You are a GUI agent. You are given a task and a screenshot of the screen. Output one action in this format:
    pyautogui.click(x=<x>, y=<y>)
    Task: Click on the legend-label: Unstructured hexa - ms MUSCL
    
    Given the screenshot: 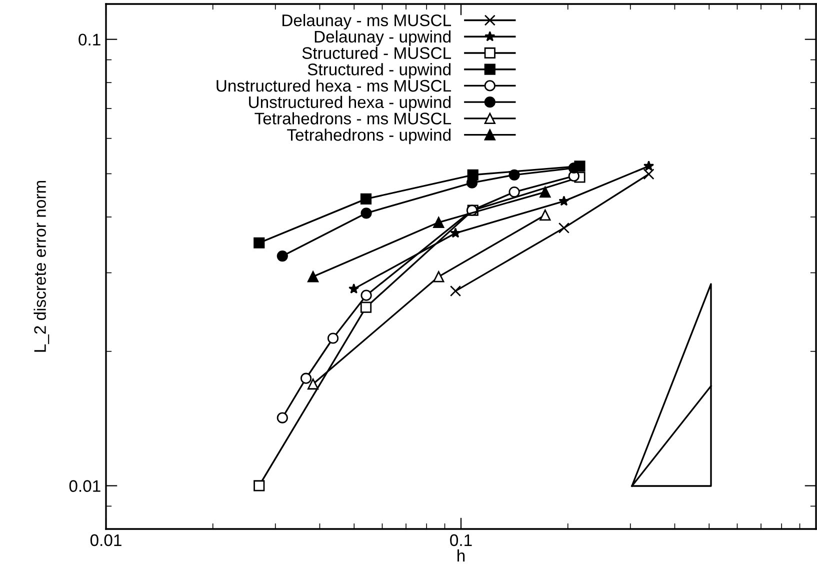 What is the action you would take?
    pyautogui.click(x=334, y=85)
    